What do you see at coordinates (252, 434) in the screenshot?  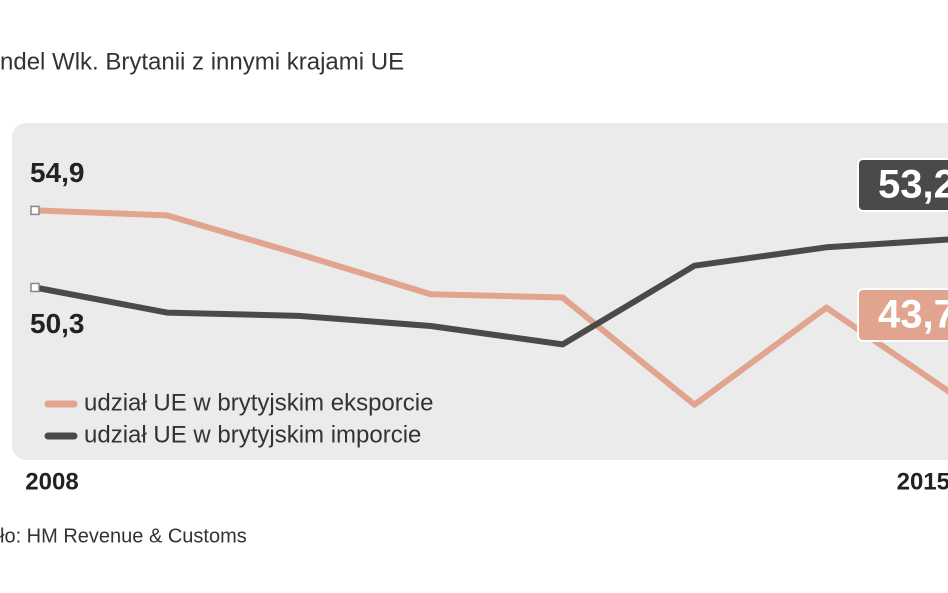 I see `legend-label: udział UE w brytyjskim imporcie` at bounding box center [252, 434].